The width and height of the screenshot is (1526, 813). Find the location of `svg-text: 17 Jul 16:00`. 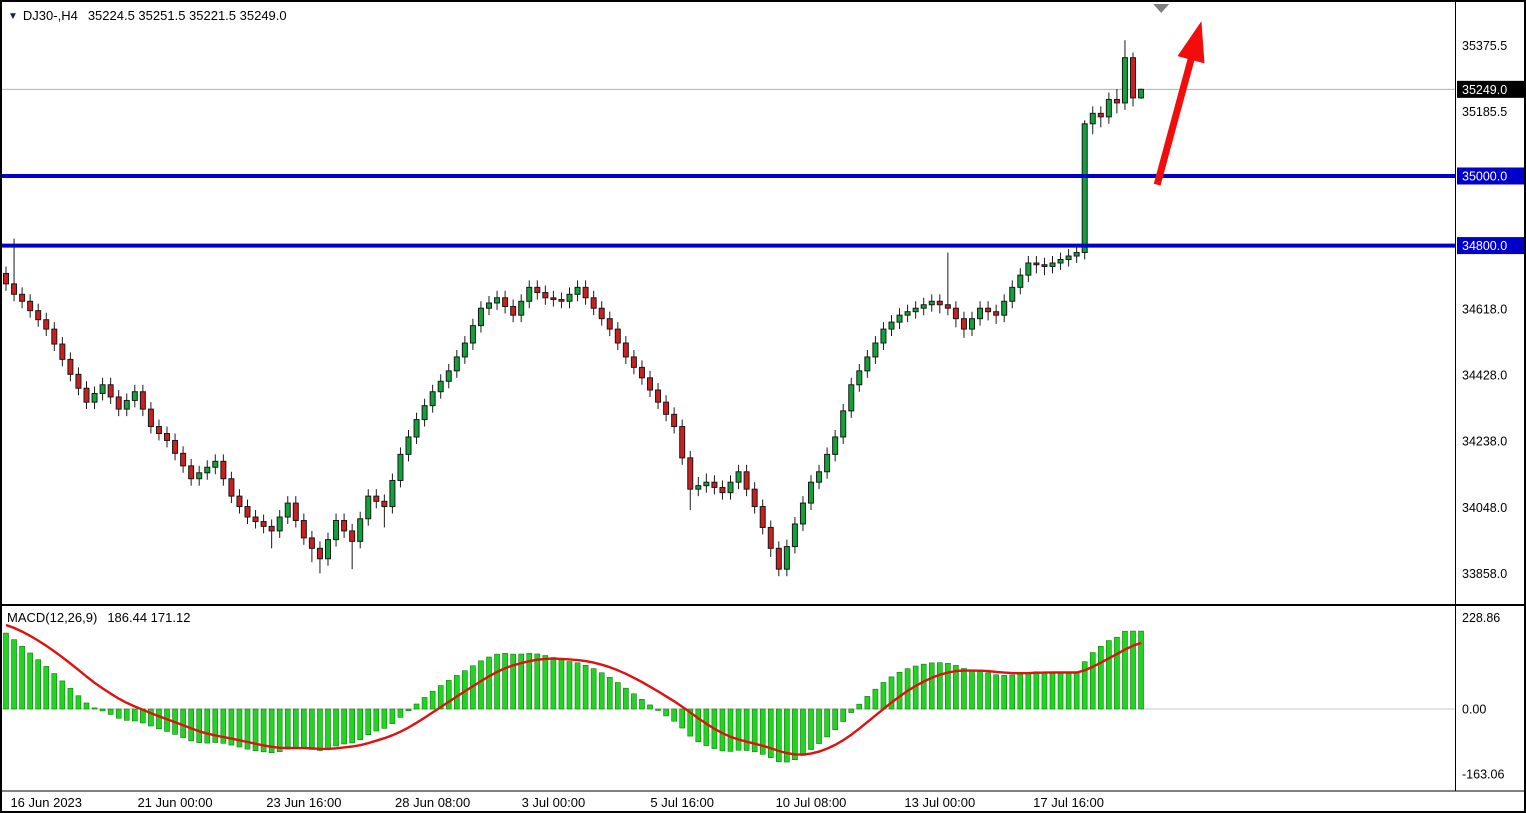

svg-text: 17 Jul 16:00 is located at coordinates (1068, 802).